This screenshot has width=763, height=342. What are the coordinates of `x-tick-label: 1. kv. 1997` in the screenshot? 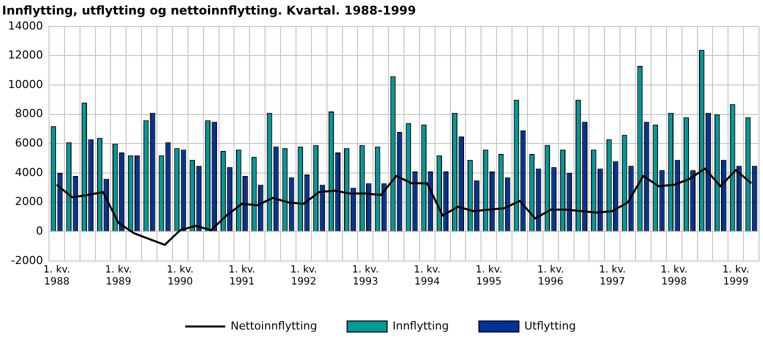 It's located at (612, 276).